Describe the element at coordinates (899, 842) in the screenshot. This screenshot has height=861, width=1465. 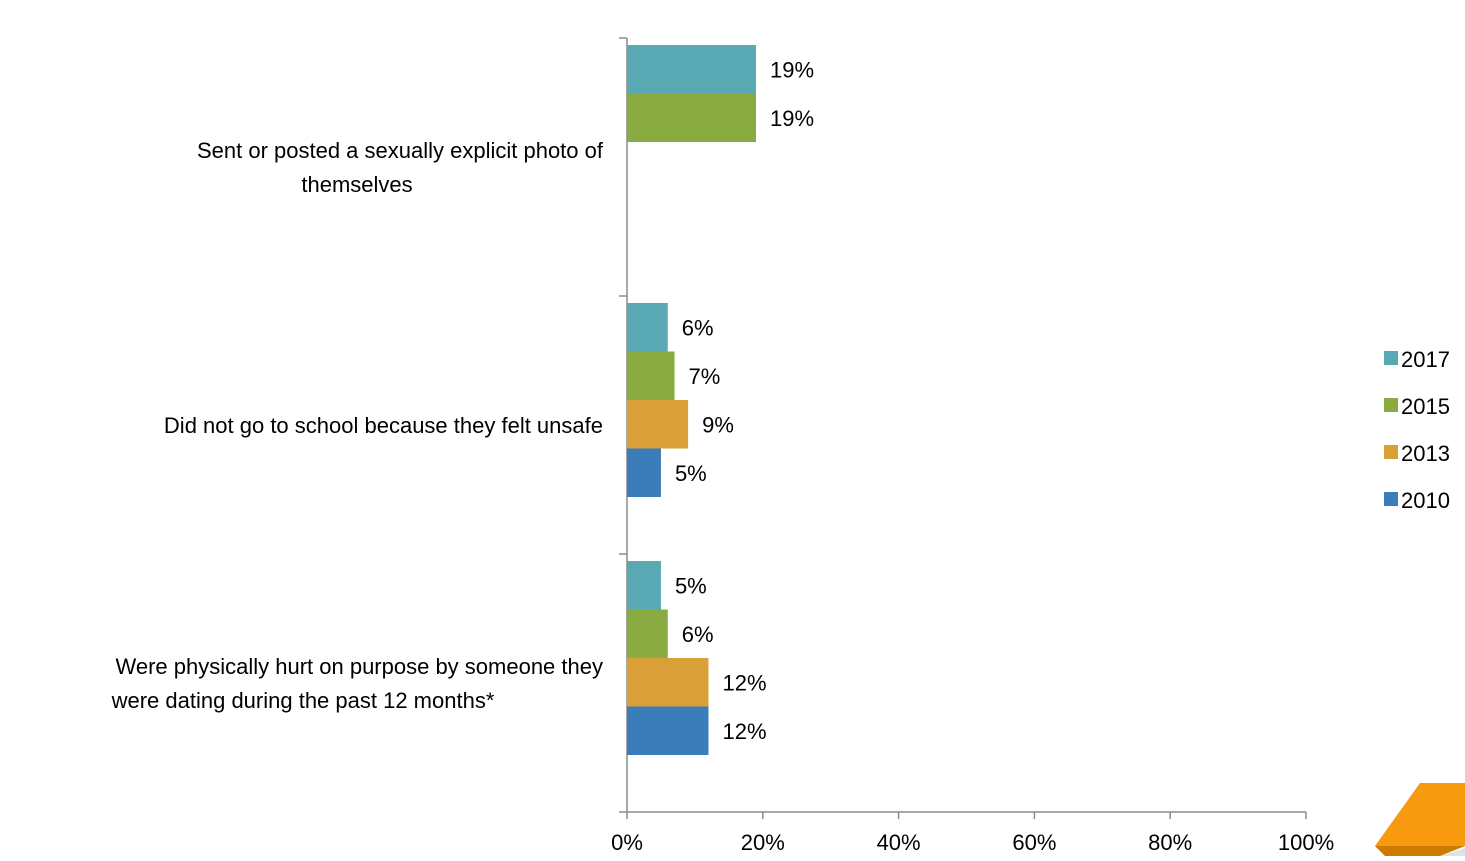
I see `x-tick-label: 40%` at that location.